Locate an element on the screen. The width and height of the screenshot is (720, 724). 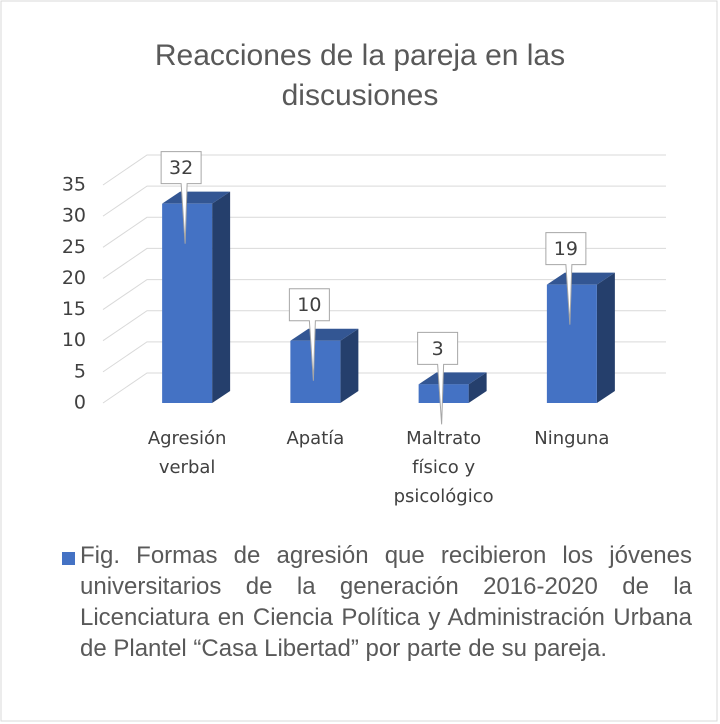
x-tick-label: Apatía is located at coordinates (315, 438).